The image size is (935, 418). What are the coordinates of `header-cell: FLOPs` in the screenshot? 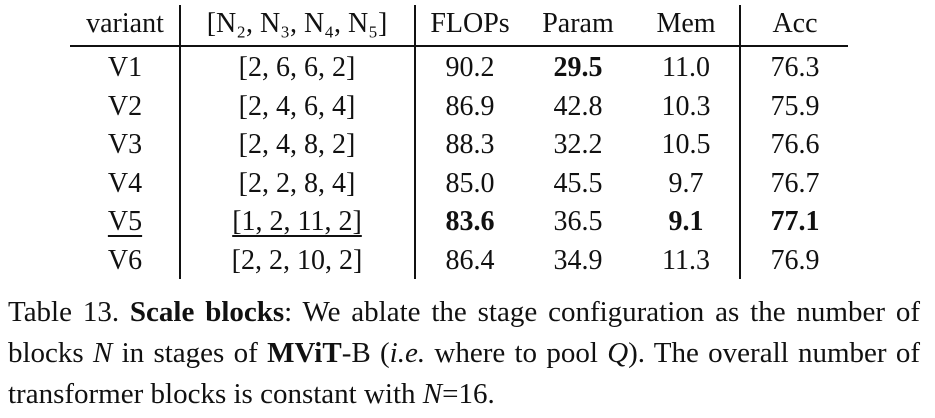 It's located at (470, 23).